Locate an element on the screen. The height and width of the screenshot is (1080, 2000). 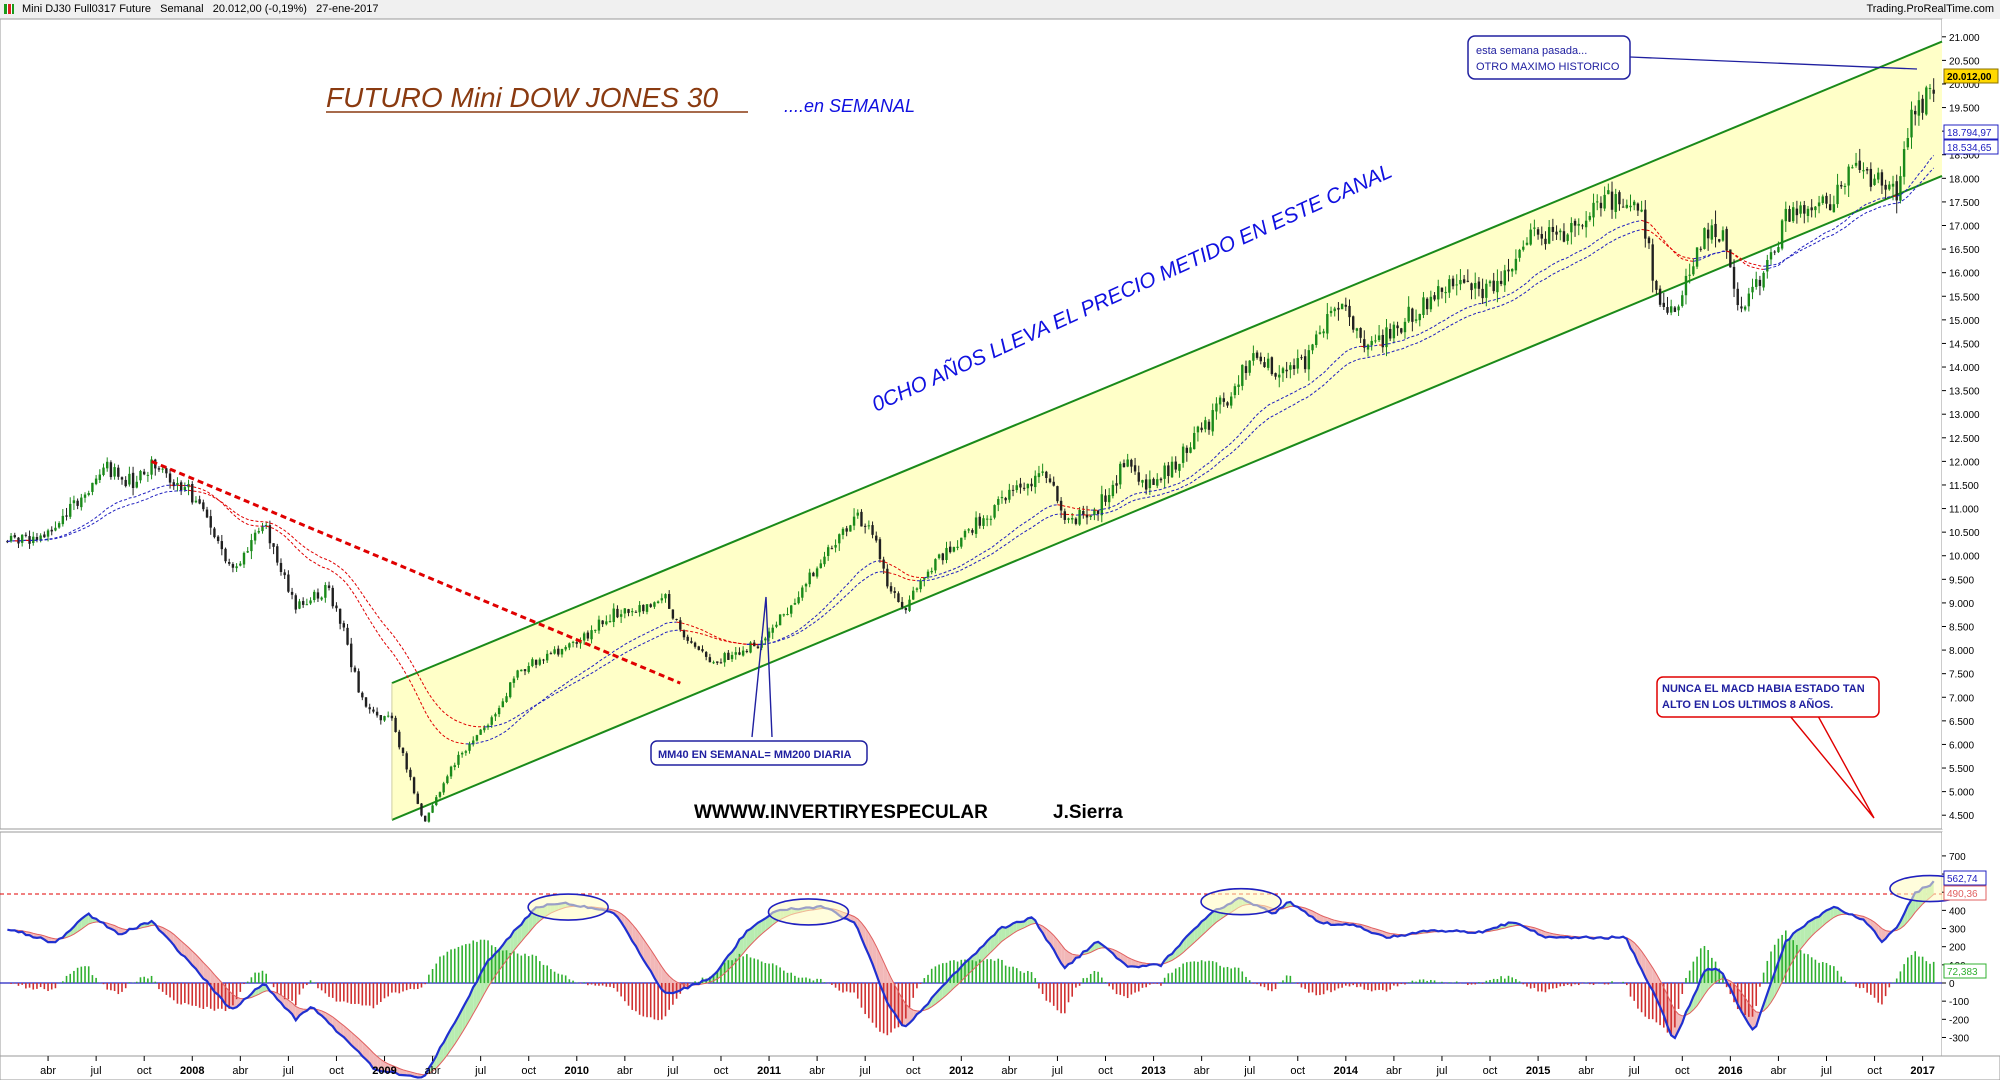
macd-tick-label: 200 is located at coordinates (1957, 948).